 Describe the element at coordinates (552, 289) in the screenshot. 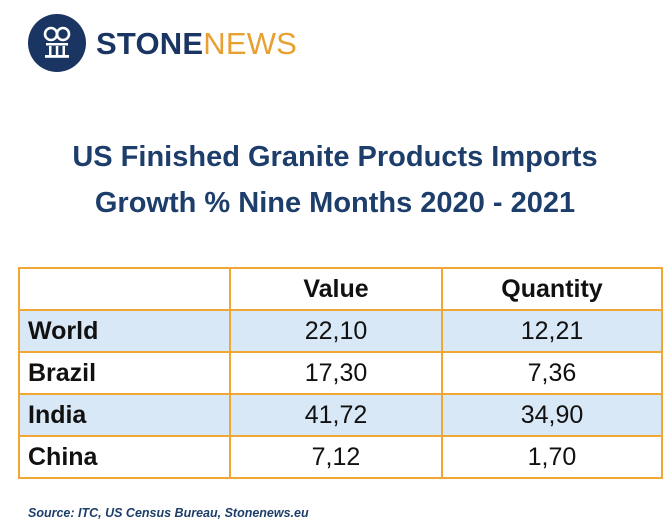

I see `header-quantity: Quantity` at that location.